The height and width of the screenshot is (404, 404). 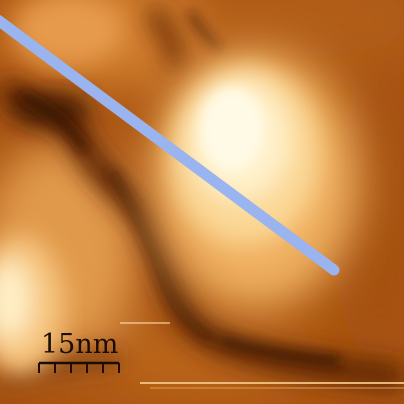 What do you see at coordinates (79, 345) in the screenshot?
I see `scale-bar-label: 15nm` at bounding box center [79, 345].